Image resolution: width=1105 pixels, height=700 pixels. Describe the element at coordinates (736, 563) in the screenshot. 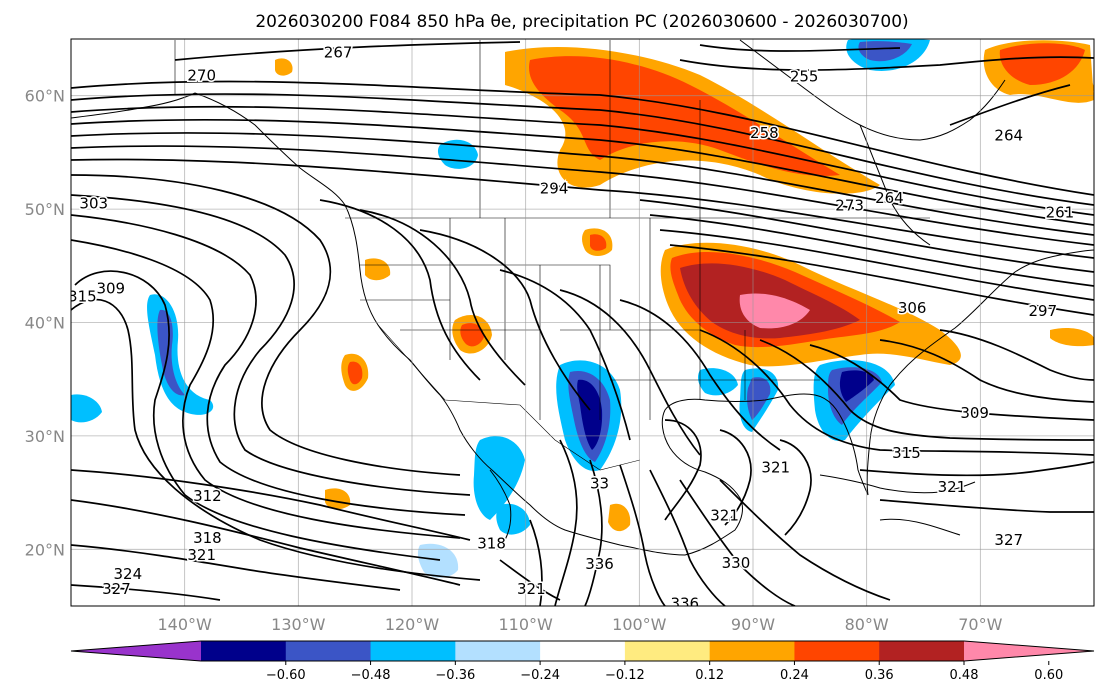

I see `contour-label: 330` at that location.